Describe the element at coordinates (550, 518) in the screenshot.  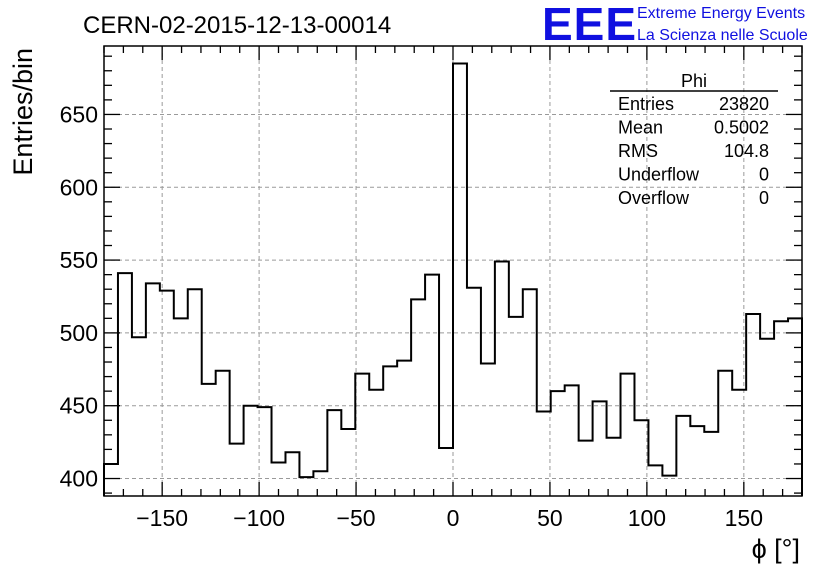
I see `x-tick-label: 50` at that location.